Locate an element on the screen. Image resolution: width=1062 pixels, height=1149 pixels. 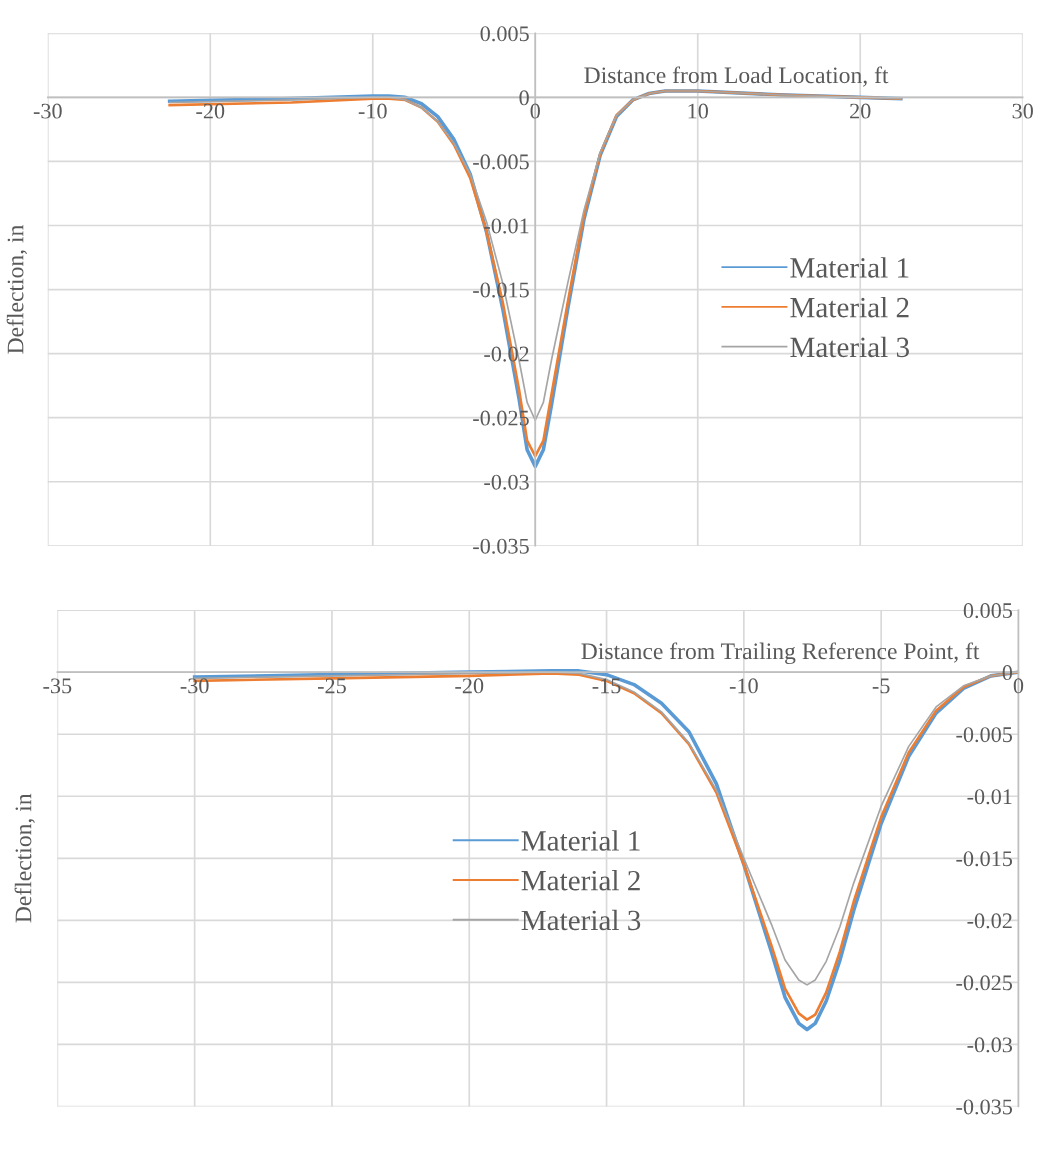
x-tick-label: -5 is located at coordinates (881, 686).